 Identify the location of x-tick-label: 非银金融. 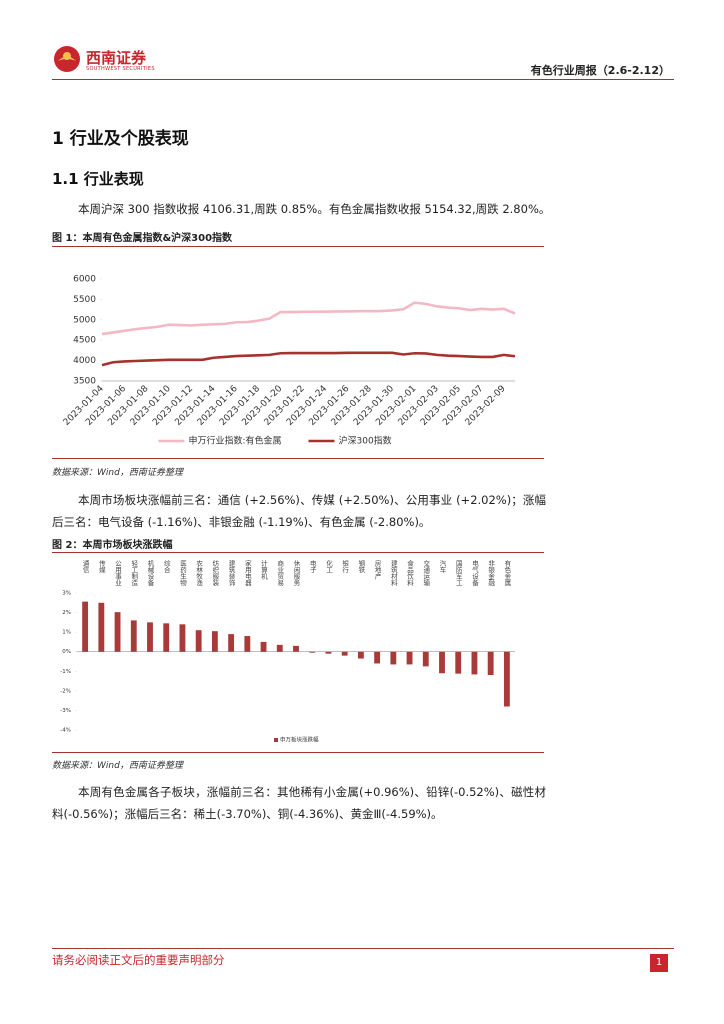
(491, 573).